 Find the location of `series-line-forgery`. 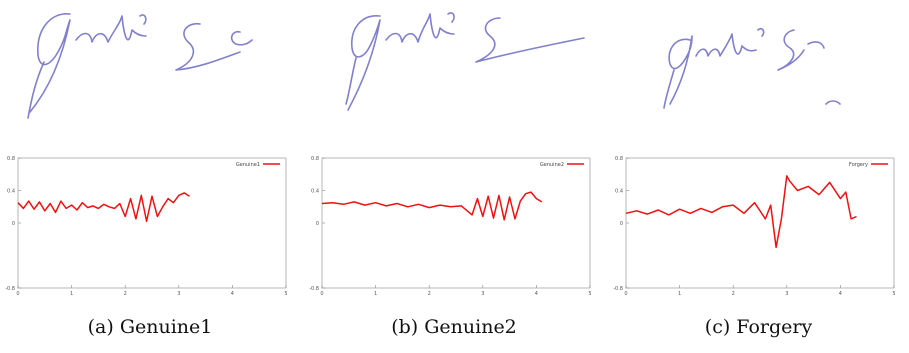

series-line-forgery is located at coordinates (741, 212).